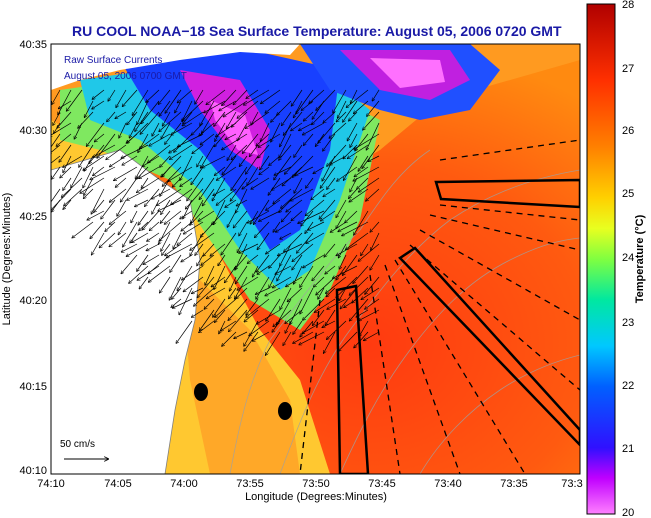 This screenshot has width=651, height=518. Describe the element at coordinates (165, 258) in the screenshot. I see `land-sandy-hook` at that location.